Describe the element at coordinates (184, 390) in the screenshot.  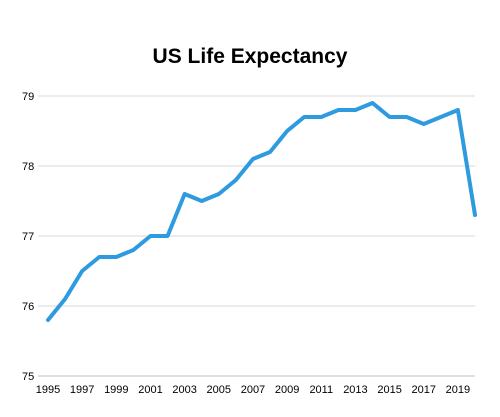
I see `x-tick-label: 2003` at that location.